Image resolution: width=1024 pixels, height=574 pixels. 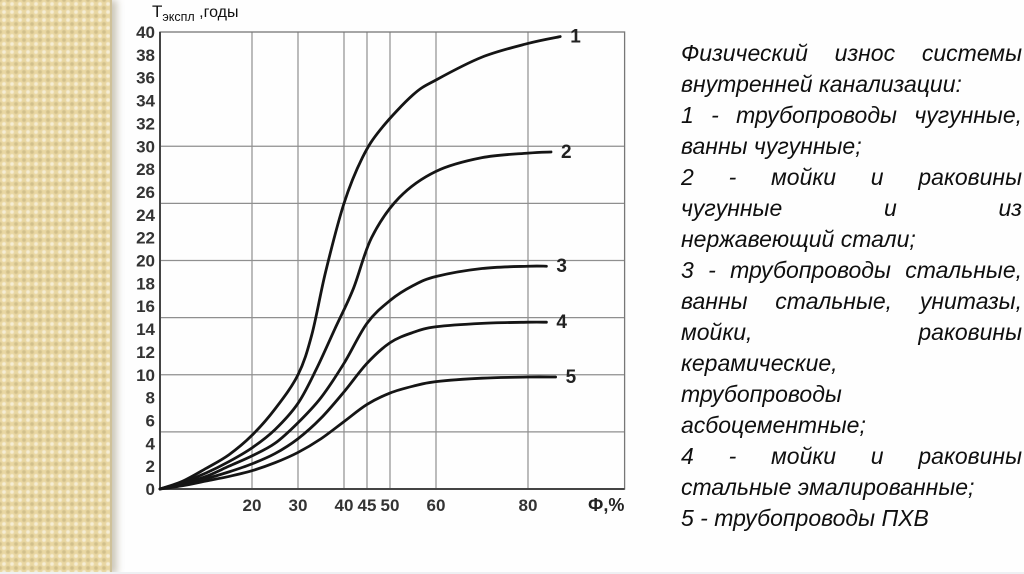 What do you see at coordinates (851, 301) in the screenshot?
I see `legend-line: ванны стальные, унитазы,` at bounding box center [851, 301].